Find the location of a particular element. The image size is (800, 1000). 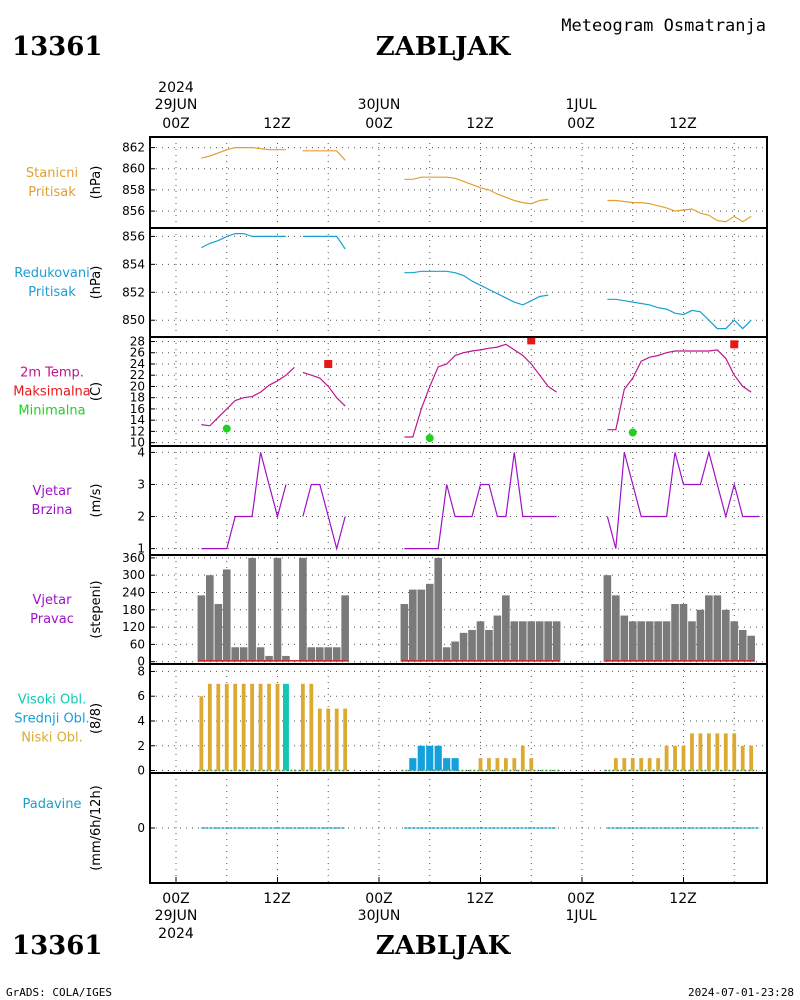

top-time-label-line1: 2024 is located at coordinates (176, 88).